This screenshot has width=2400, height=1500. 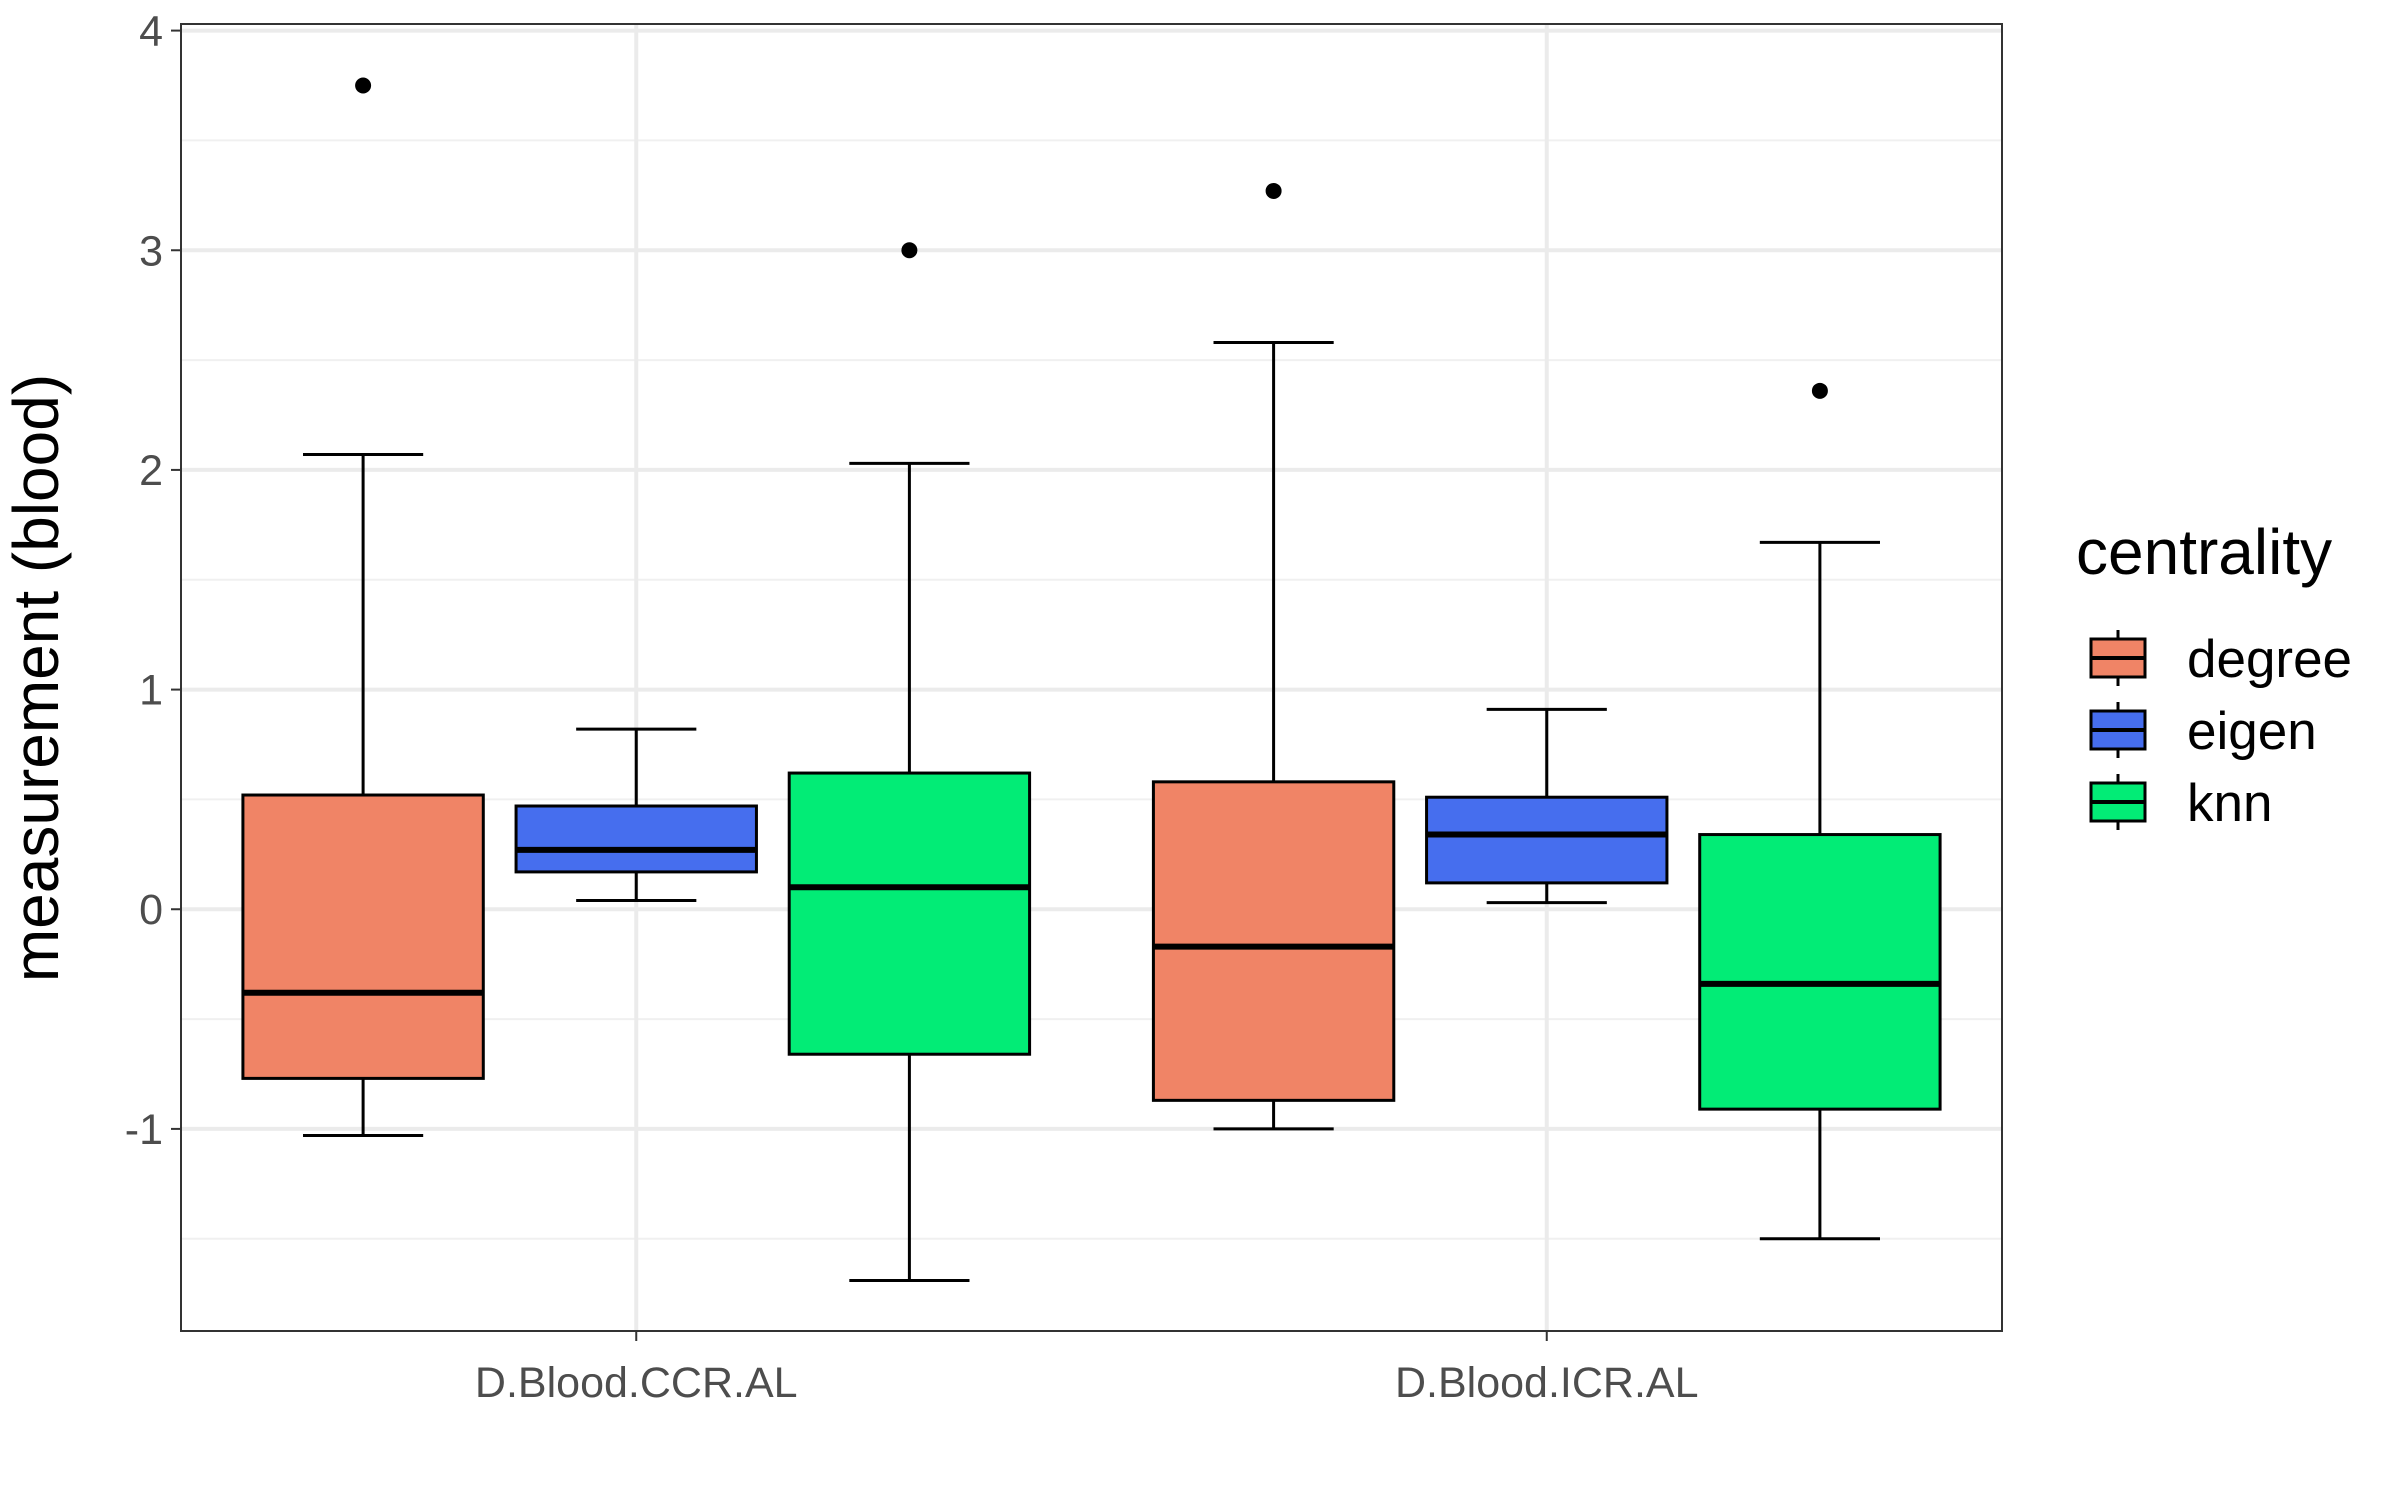 I want to click on y-axis-title: measurement (blood), so click(x=36, y=678).